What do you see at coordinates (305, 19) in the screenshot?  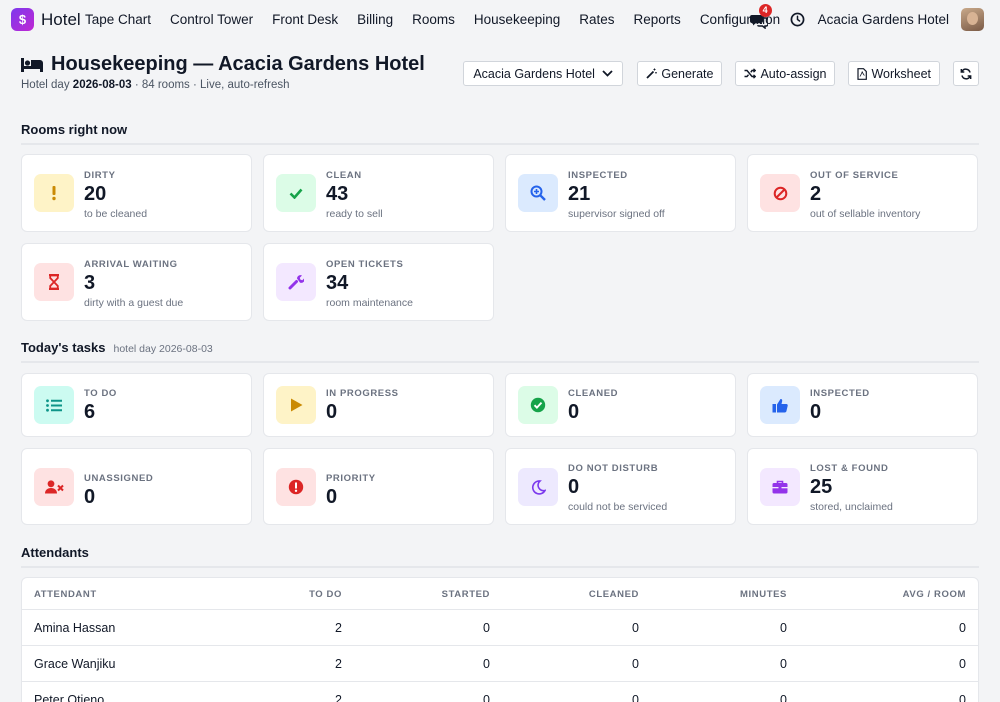 I see `nav-item-front-desk: Front Desk` at bounding box center [305, 19].